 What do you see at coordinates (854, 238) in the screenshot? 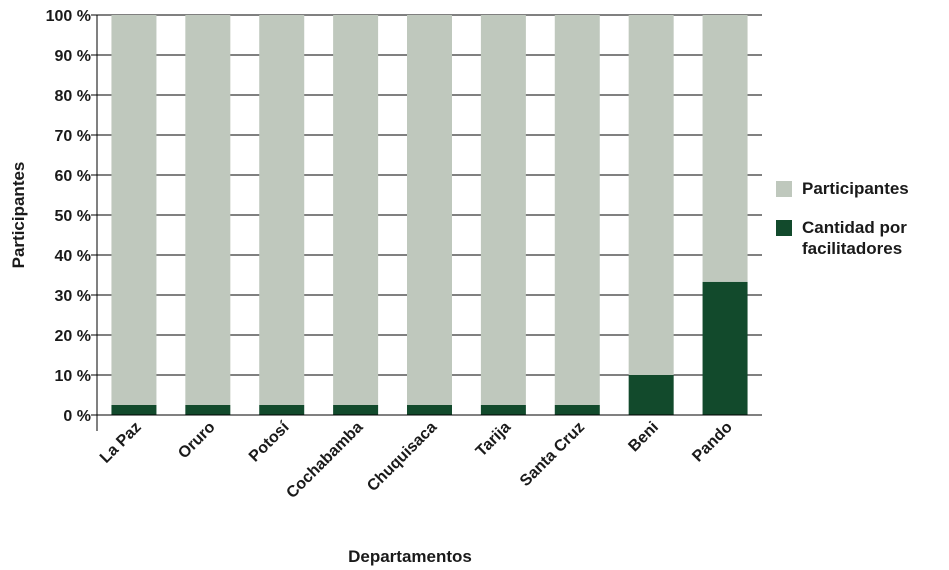
I see `legend-label-cantidad-por-facilitadores: Cantidad por facilitadores` at bounding box center [854, 238].